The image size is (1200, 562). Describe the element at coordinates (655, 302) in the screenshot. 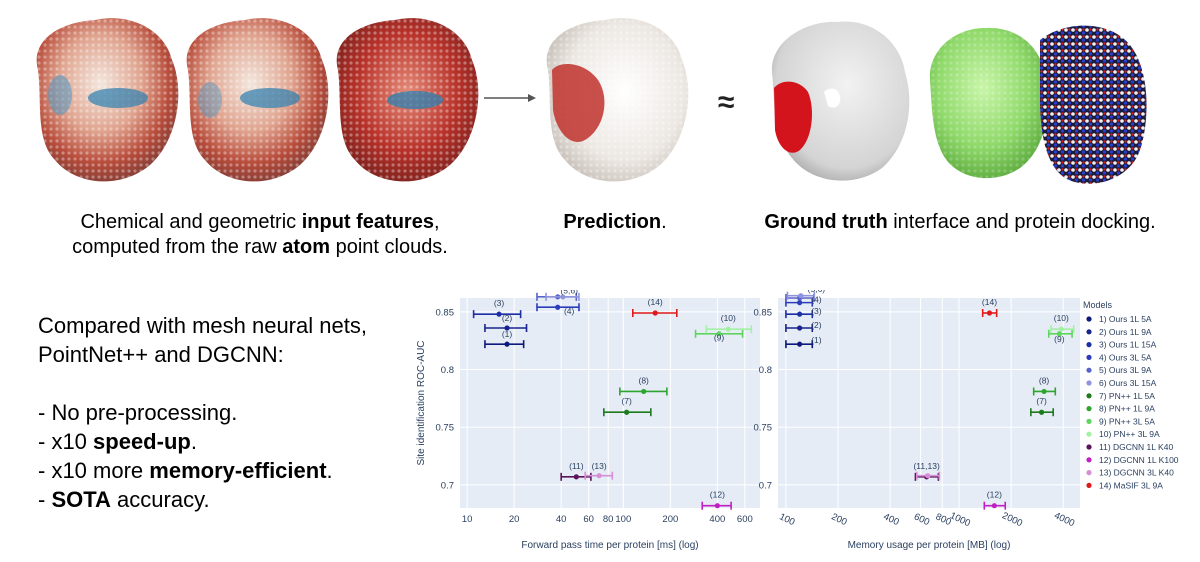

I see `point-annotation: (14)` at that location.